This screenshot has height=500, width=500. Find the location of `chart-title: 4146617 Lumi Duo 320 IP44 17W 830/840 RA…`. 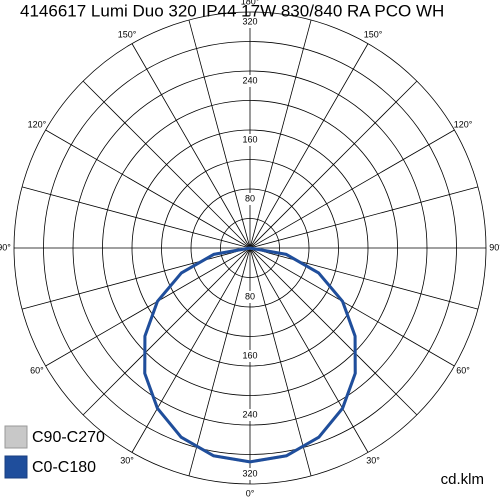

chart-title: 4146617 Lumi Duo 320 IP44 17W 830/840 RA… is located at coordinates (232, 10).